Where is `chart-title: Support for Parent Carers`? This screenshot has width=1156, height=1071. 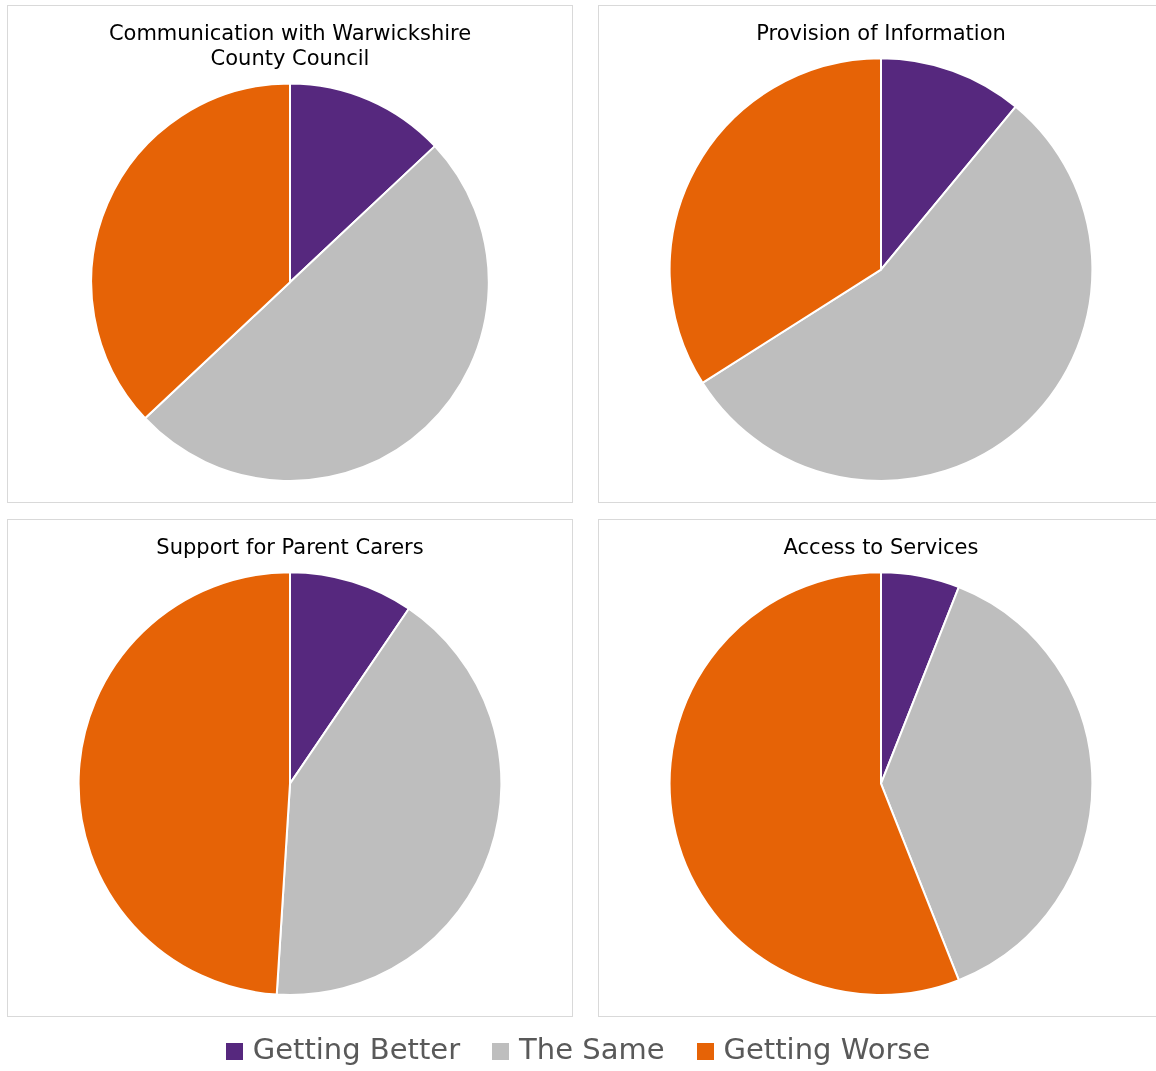 chart-title: Support for Parent Carers is located at coordinates (290, 547).